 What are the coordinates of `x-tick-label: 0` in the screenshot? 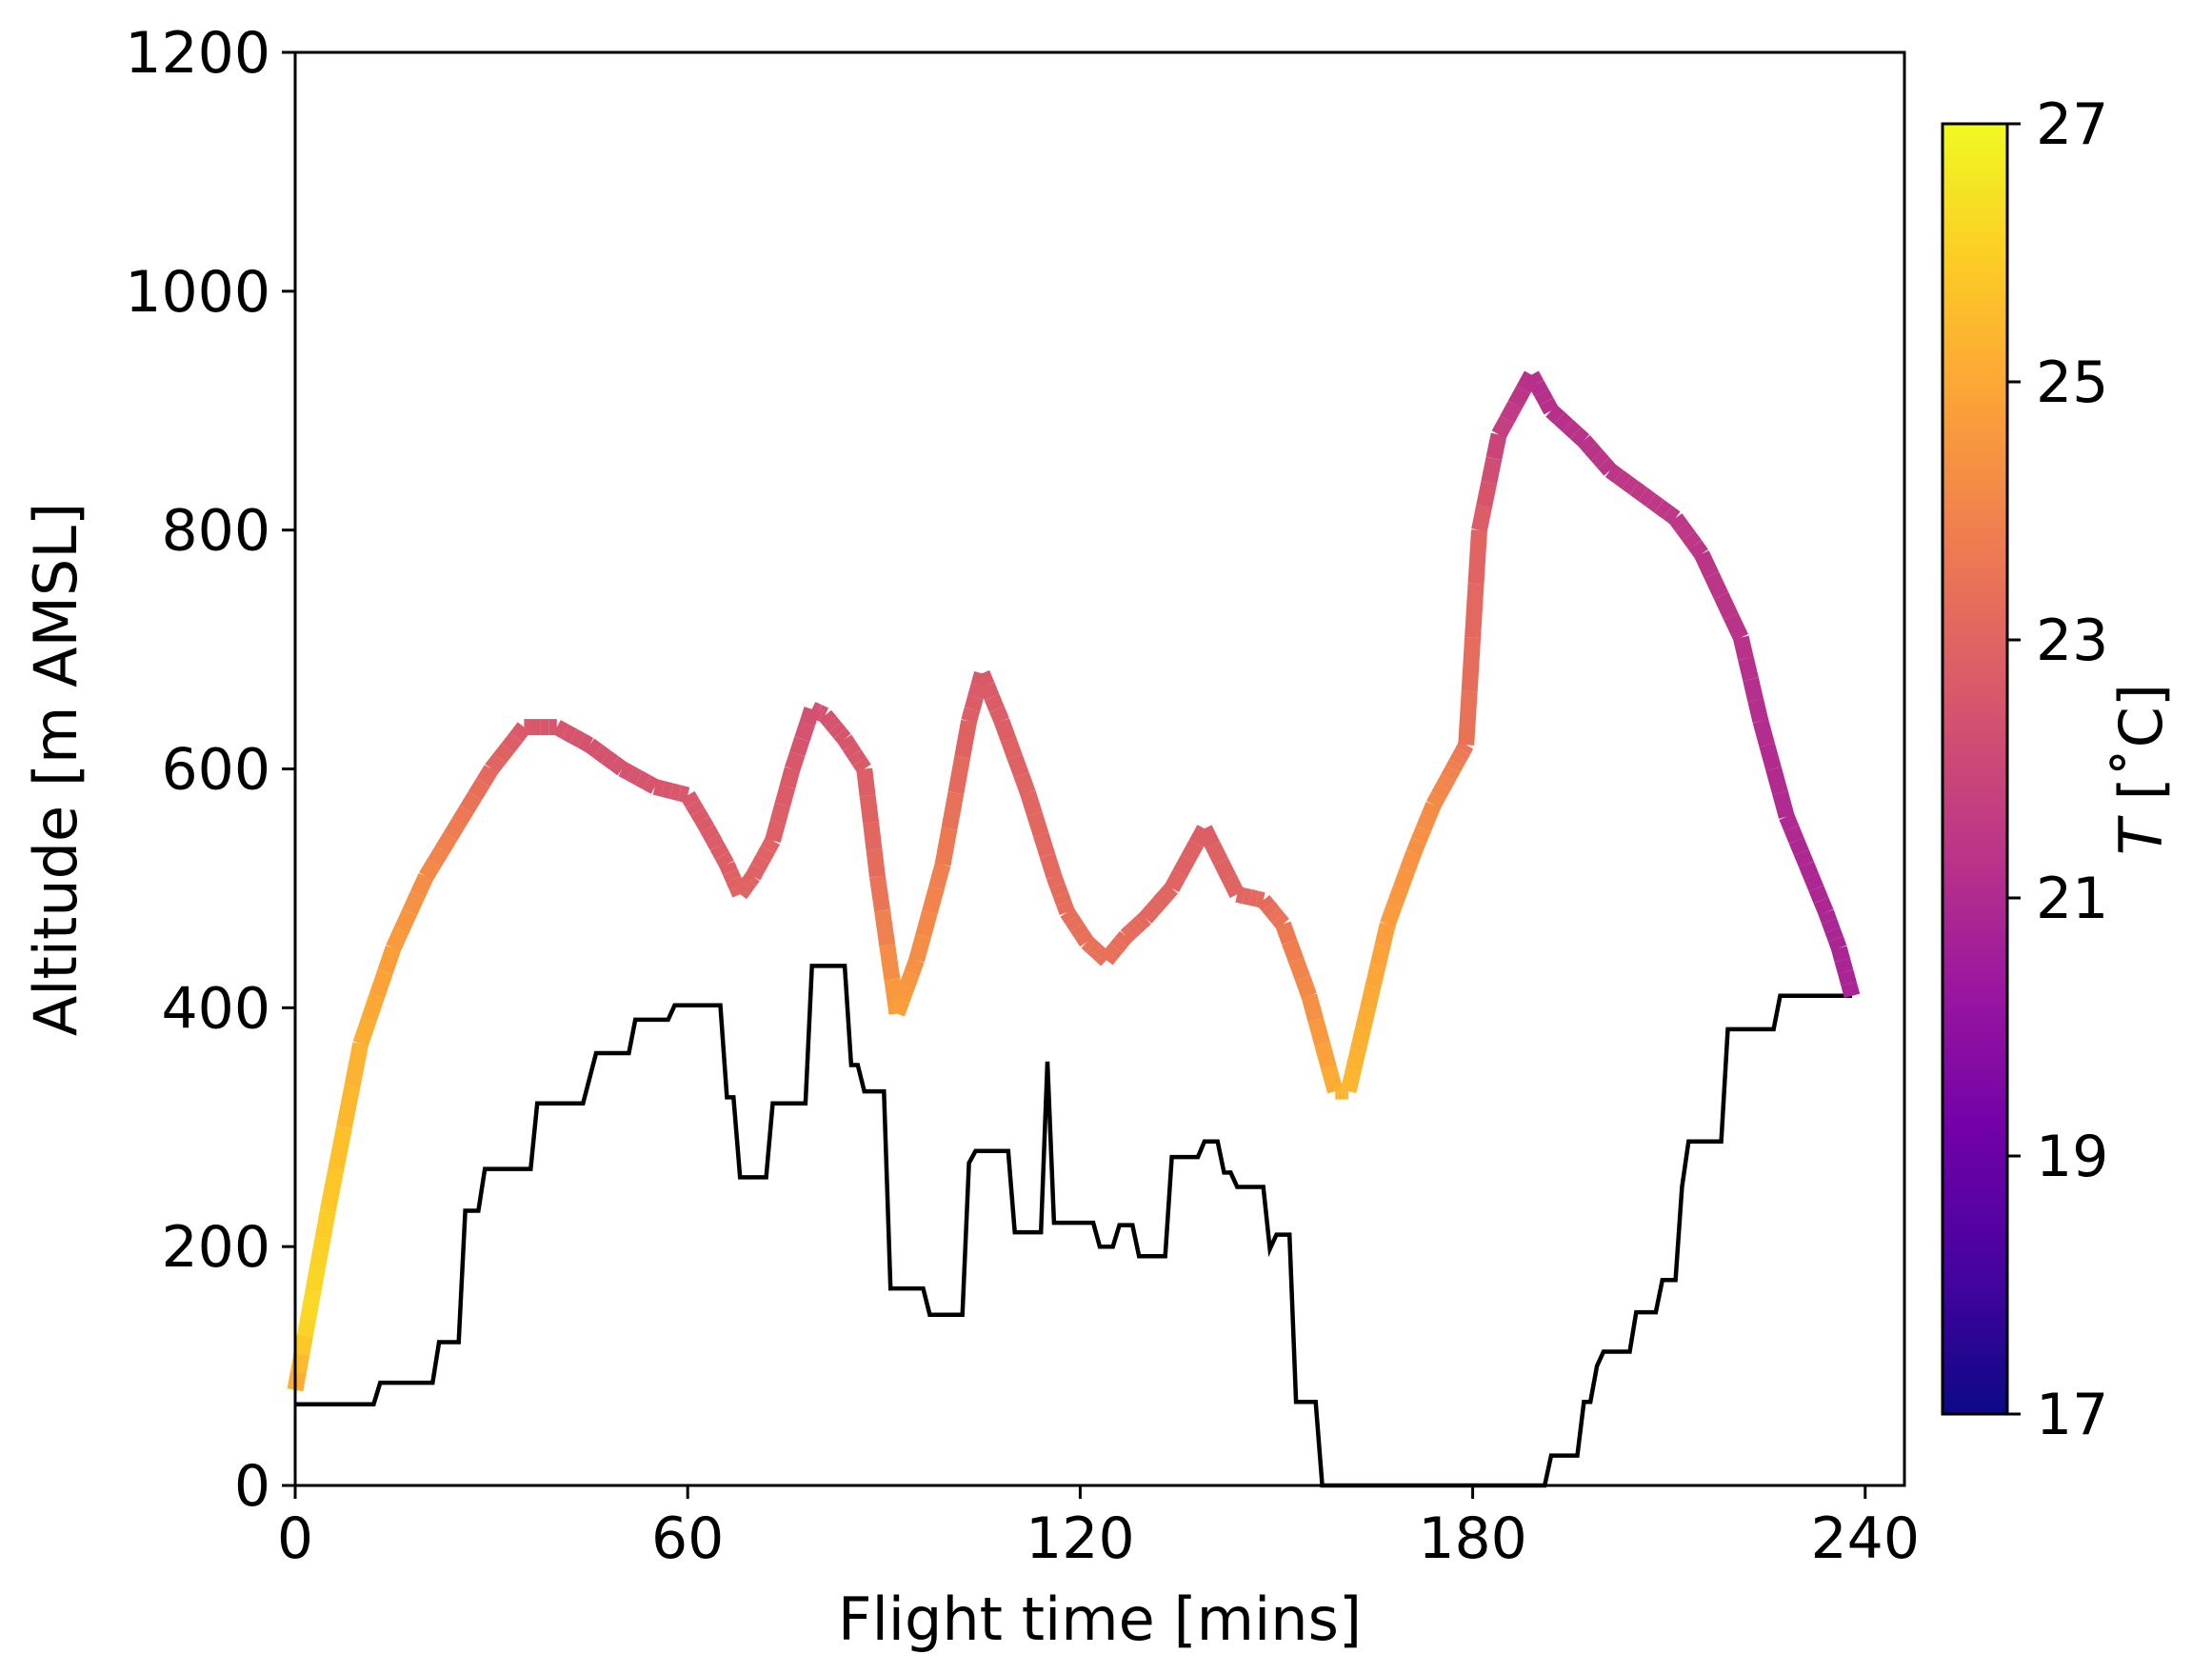 It's located at (295, 1538).